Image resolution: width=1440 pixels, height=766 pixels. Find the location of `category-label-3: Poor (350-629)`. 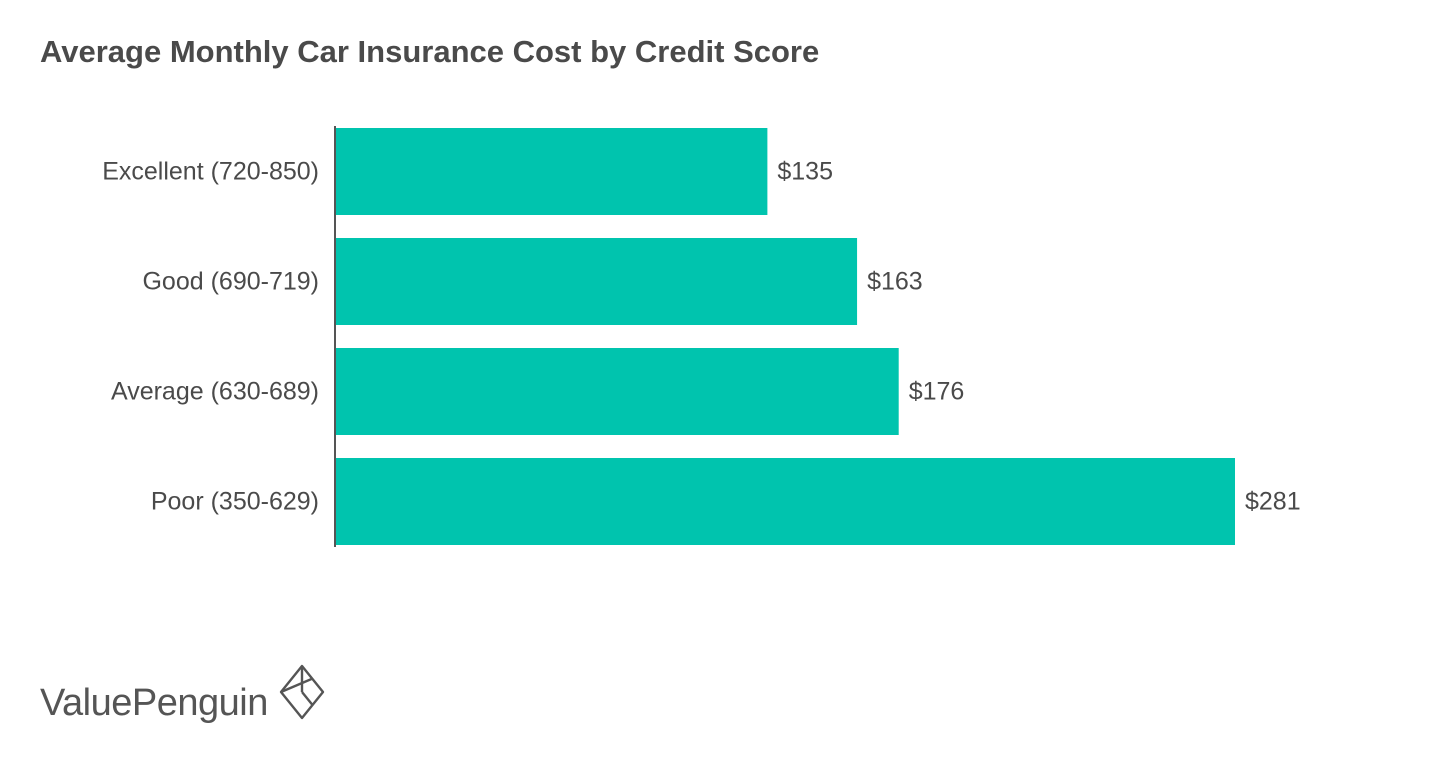

category-label-3: Poor (350-629) is located at coordinates (235, 502).